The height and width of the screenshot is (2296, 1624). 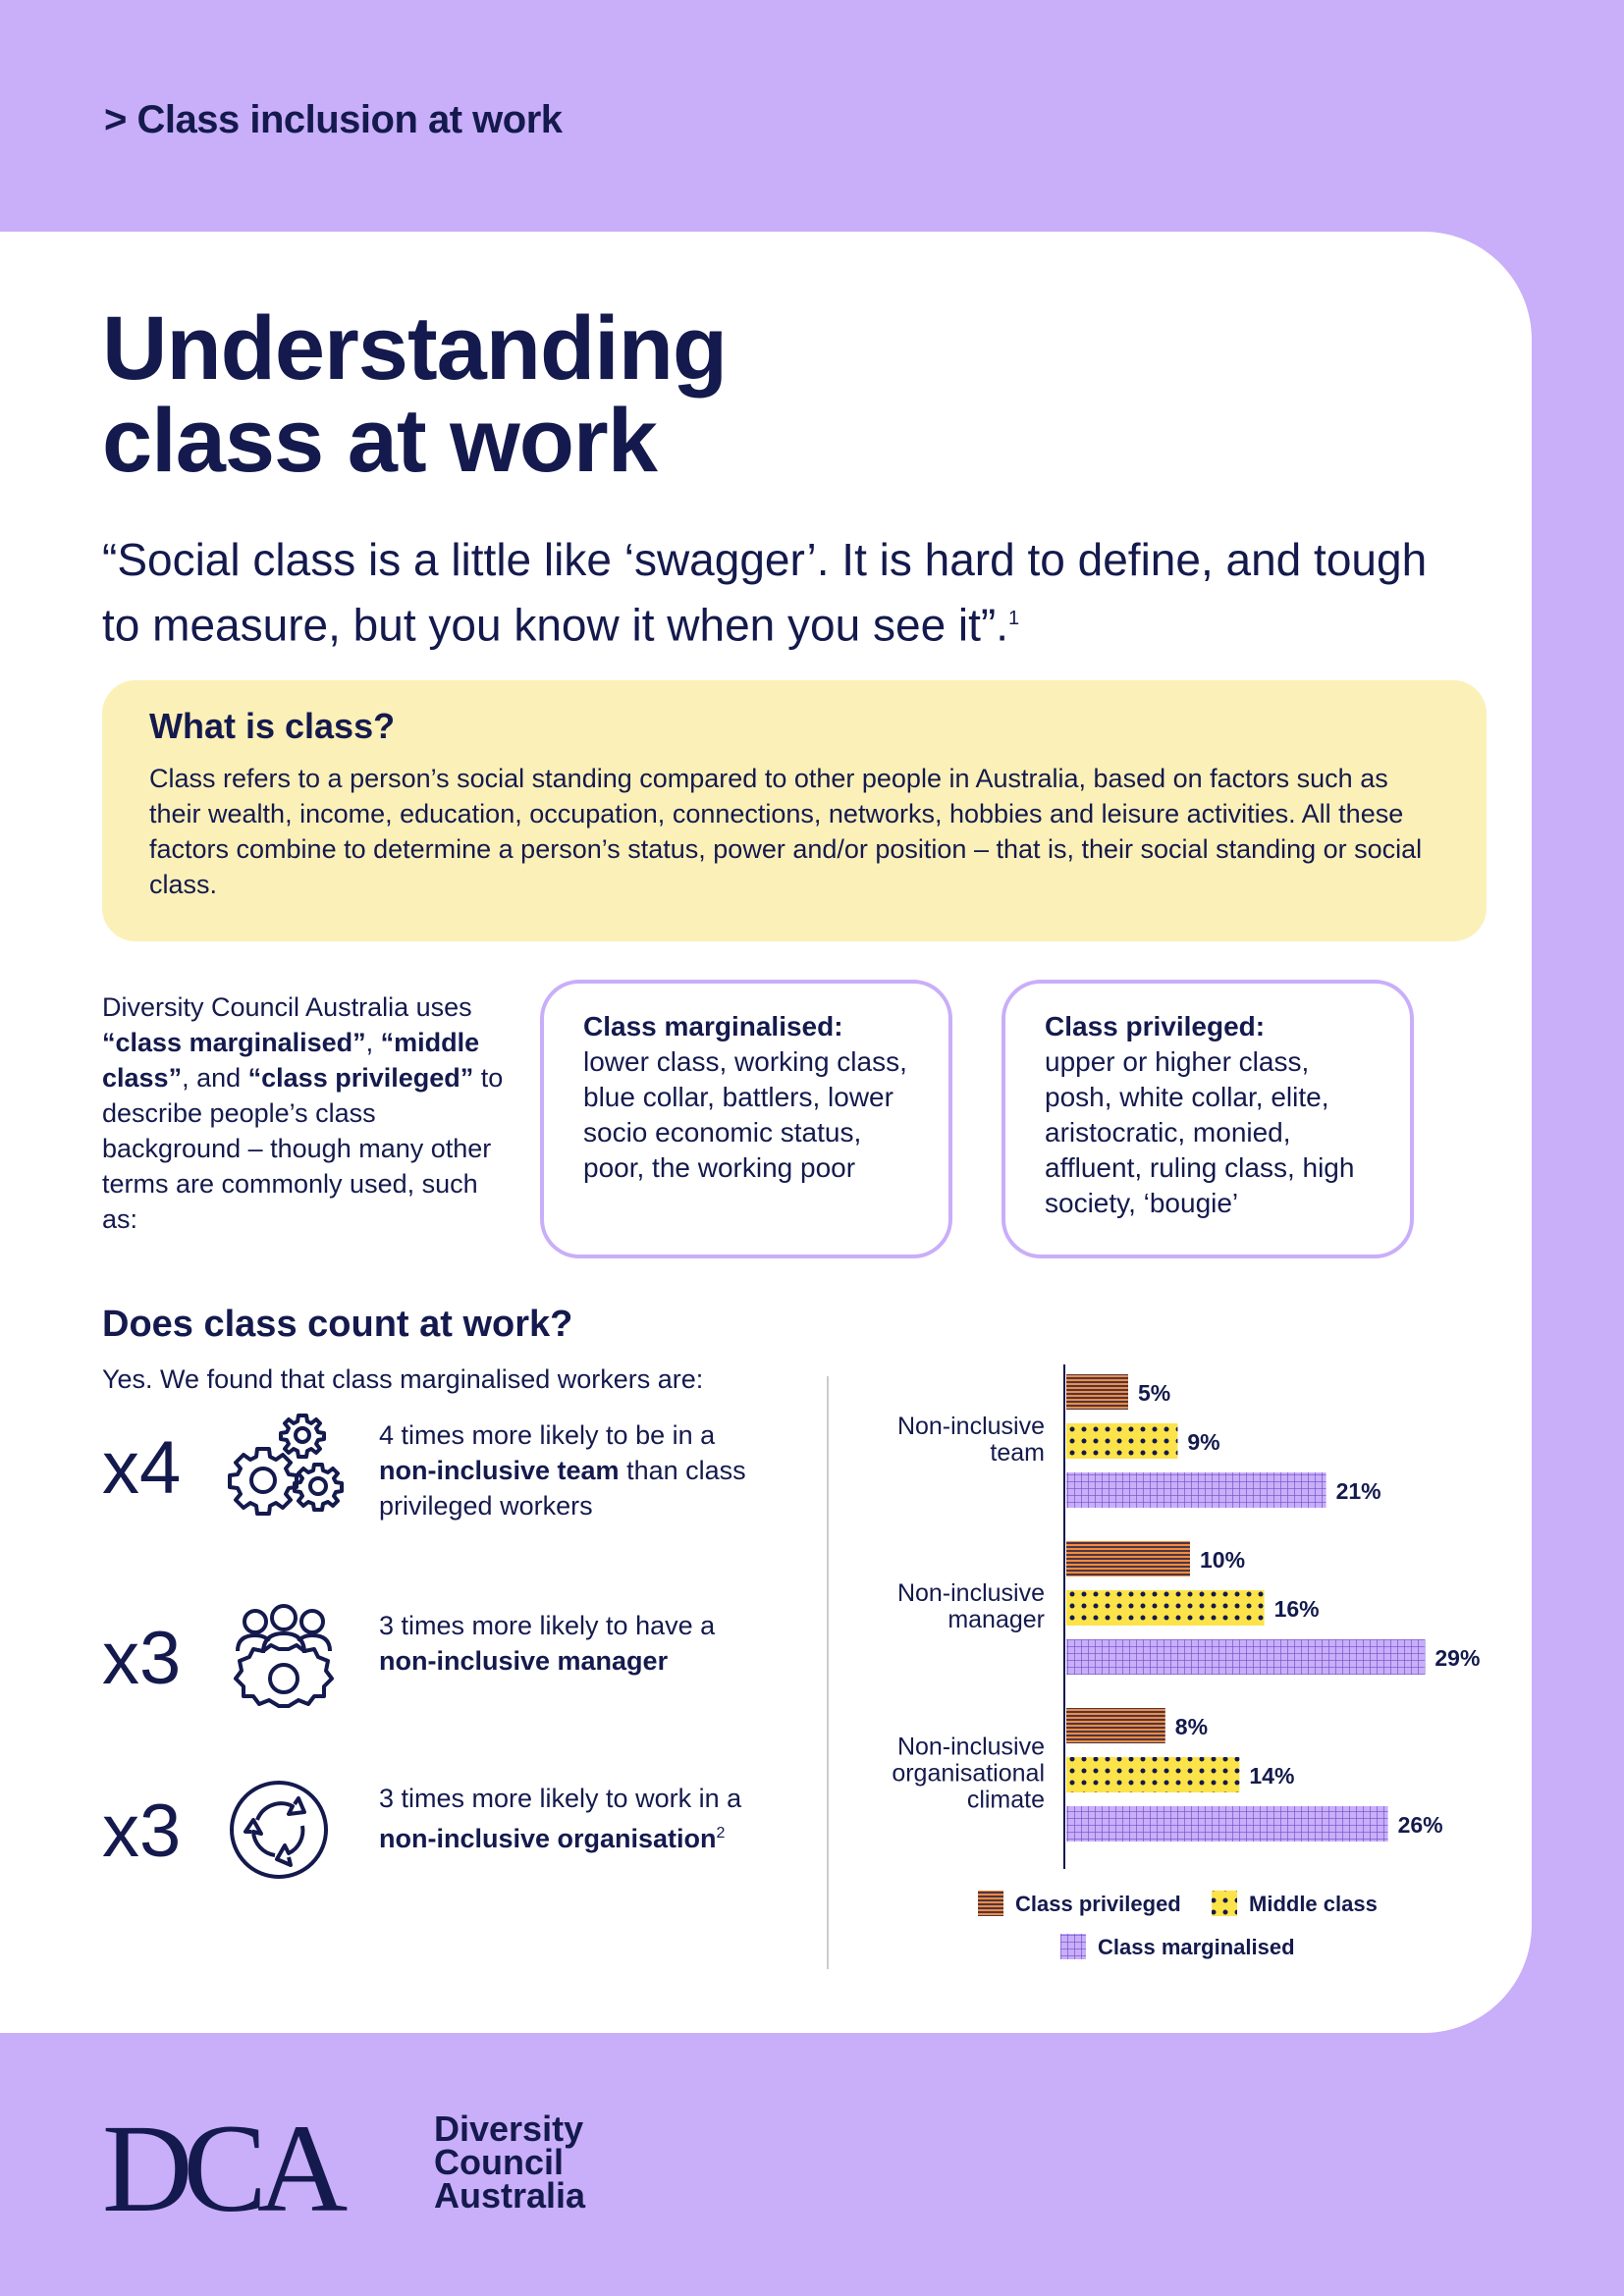 I want to click on intro-term-middle: “middle class”, so click(x=291, y=1061).